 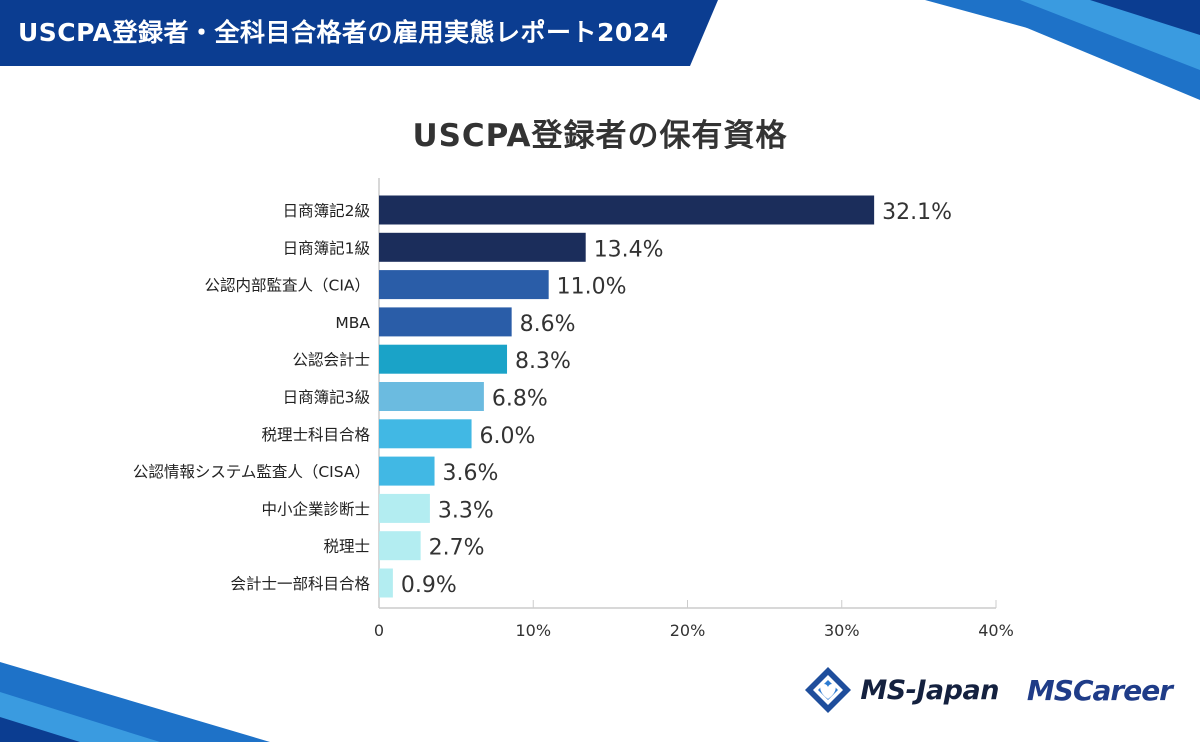 What do you see at coordinates (300, 584) in the screenshot?
I see `category-label: 会計士一部科目合格` at bounding box center [300, 584].